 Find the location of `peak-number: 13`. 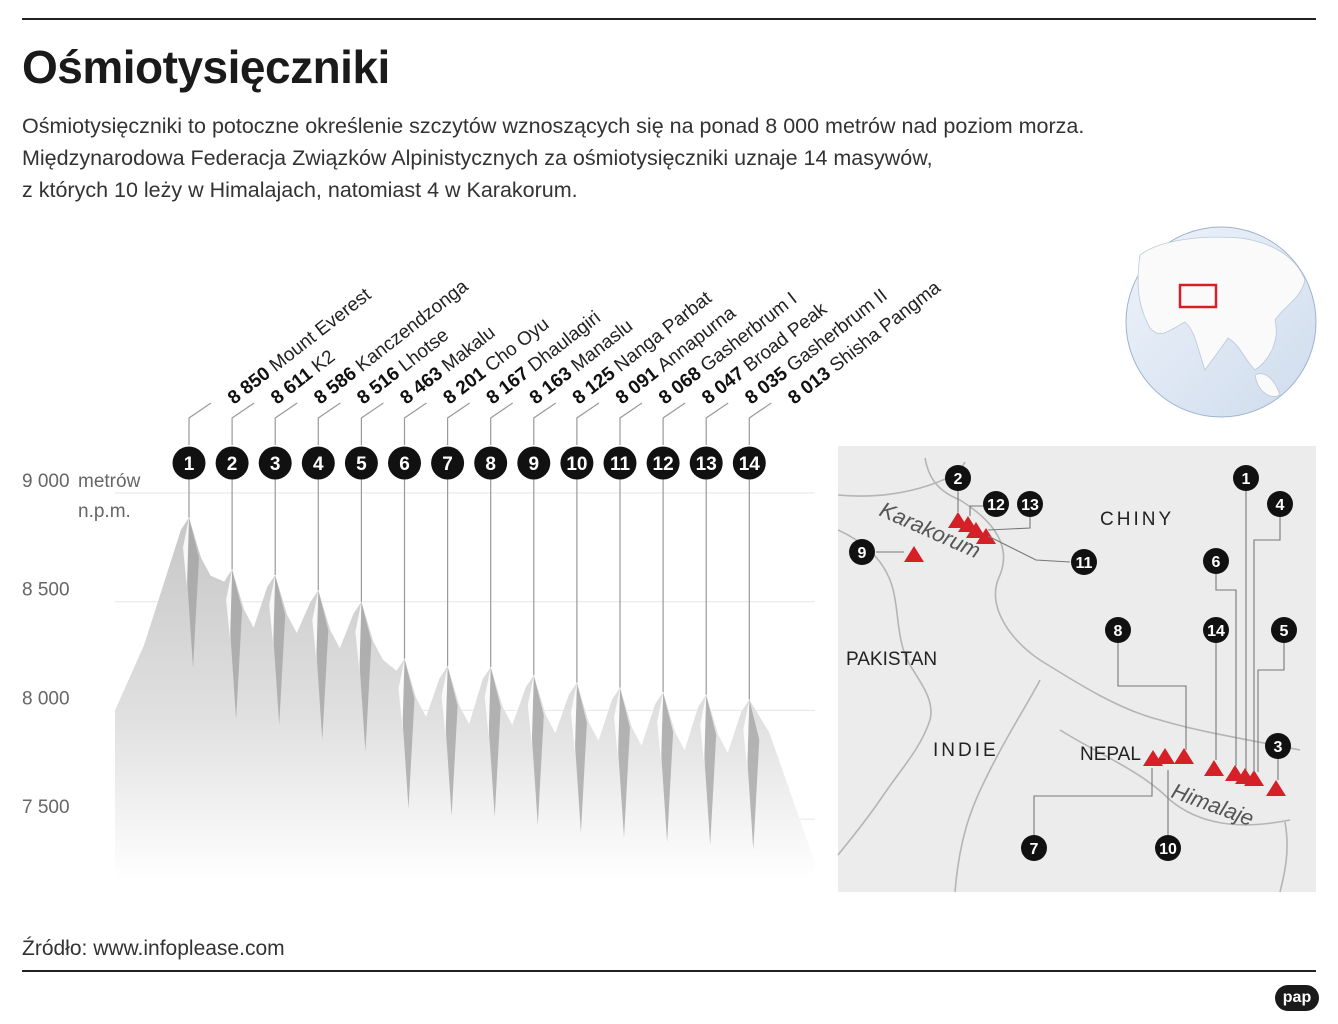

peak-number: 13 is located at coordinates (706, 464).